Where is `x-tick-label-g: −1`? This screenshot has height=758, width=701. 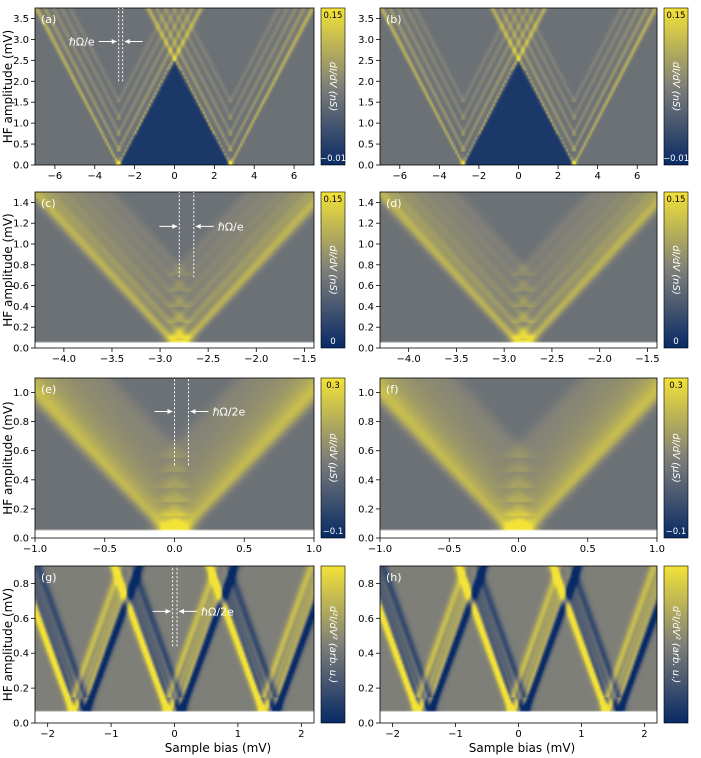
x-tick-label-g: −1 is located at coordinates (111, 734).